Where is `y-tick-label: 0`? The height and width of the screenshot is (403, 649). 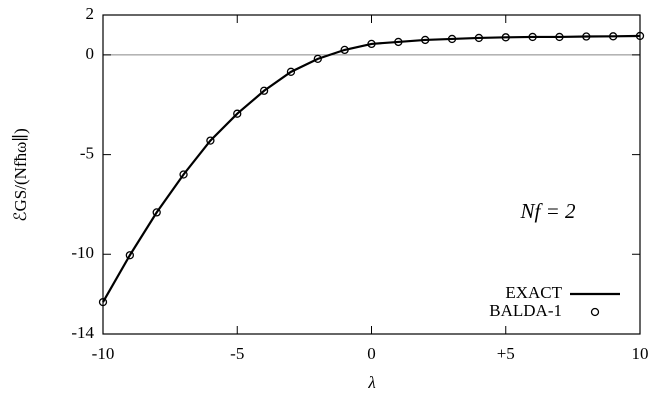 y-tick-label: 0 is located at coordinates (90, 53).